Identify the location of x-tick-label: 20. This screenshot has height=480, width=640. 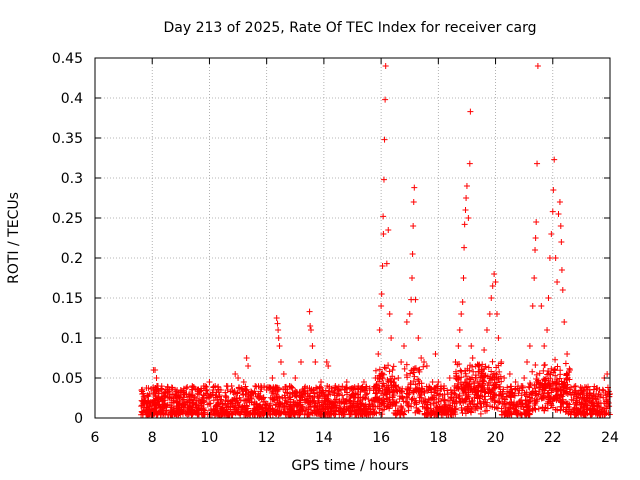
(496, 438).